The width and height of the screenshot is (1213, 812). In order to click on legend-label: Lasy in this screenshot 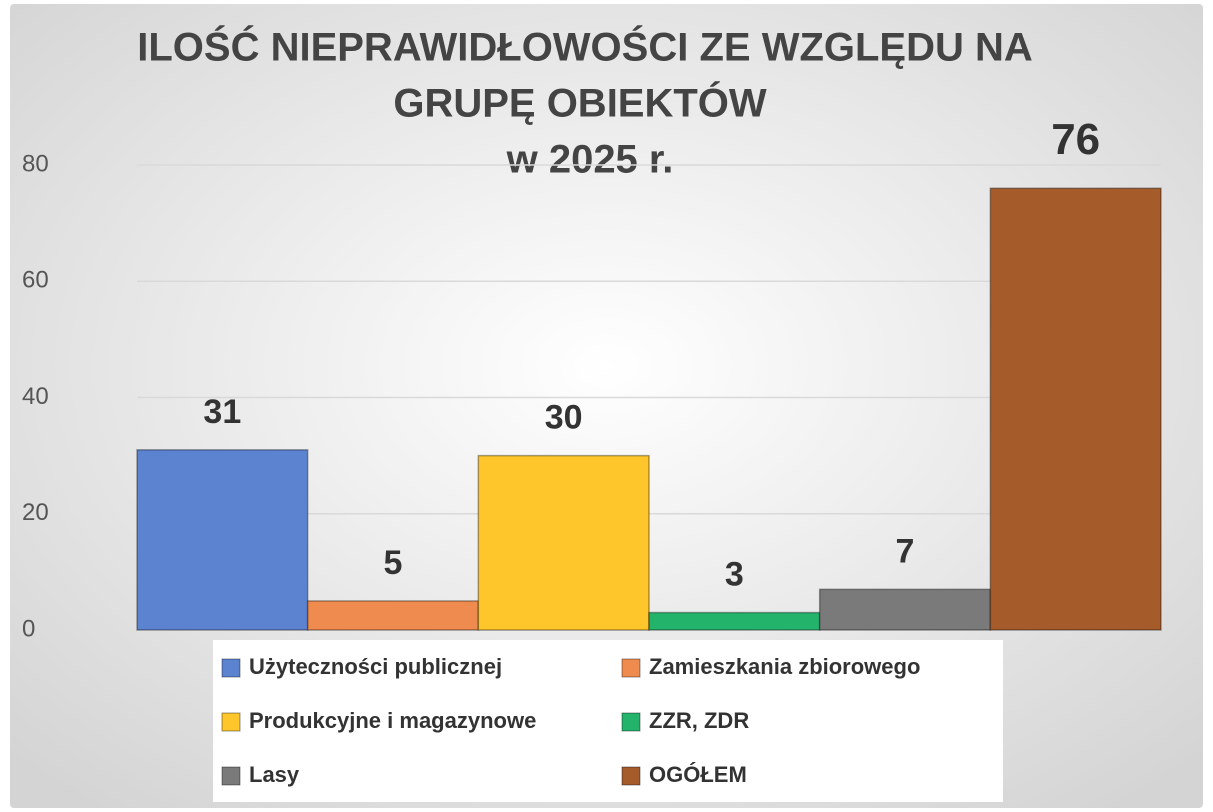, I will do `click(274, 774)`.